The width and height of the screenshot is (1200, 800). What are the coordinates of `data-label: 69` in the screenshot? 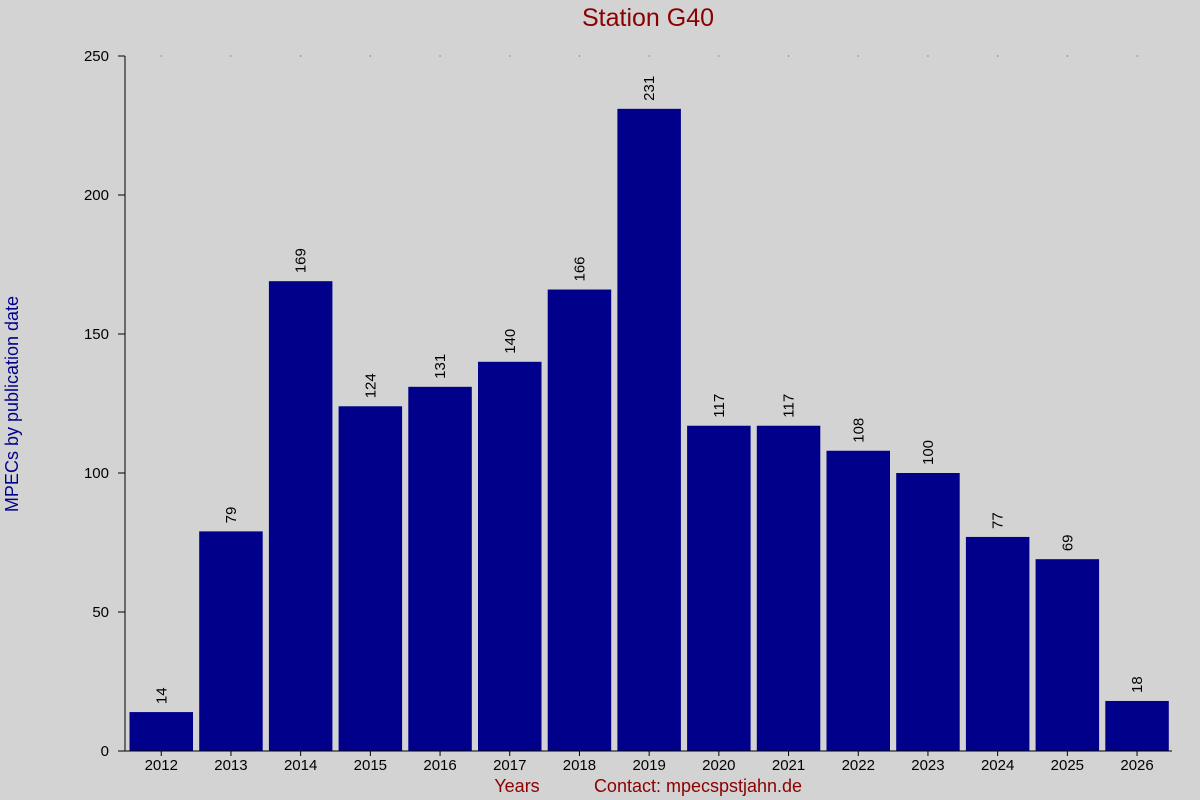 It's located at (1067, 542).